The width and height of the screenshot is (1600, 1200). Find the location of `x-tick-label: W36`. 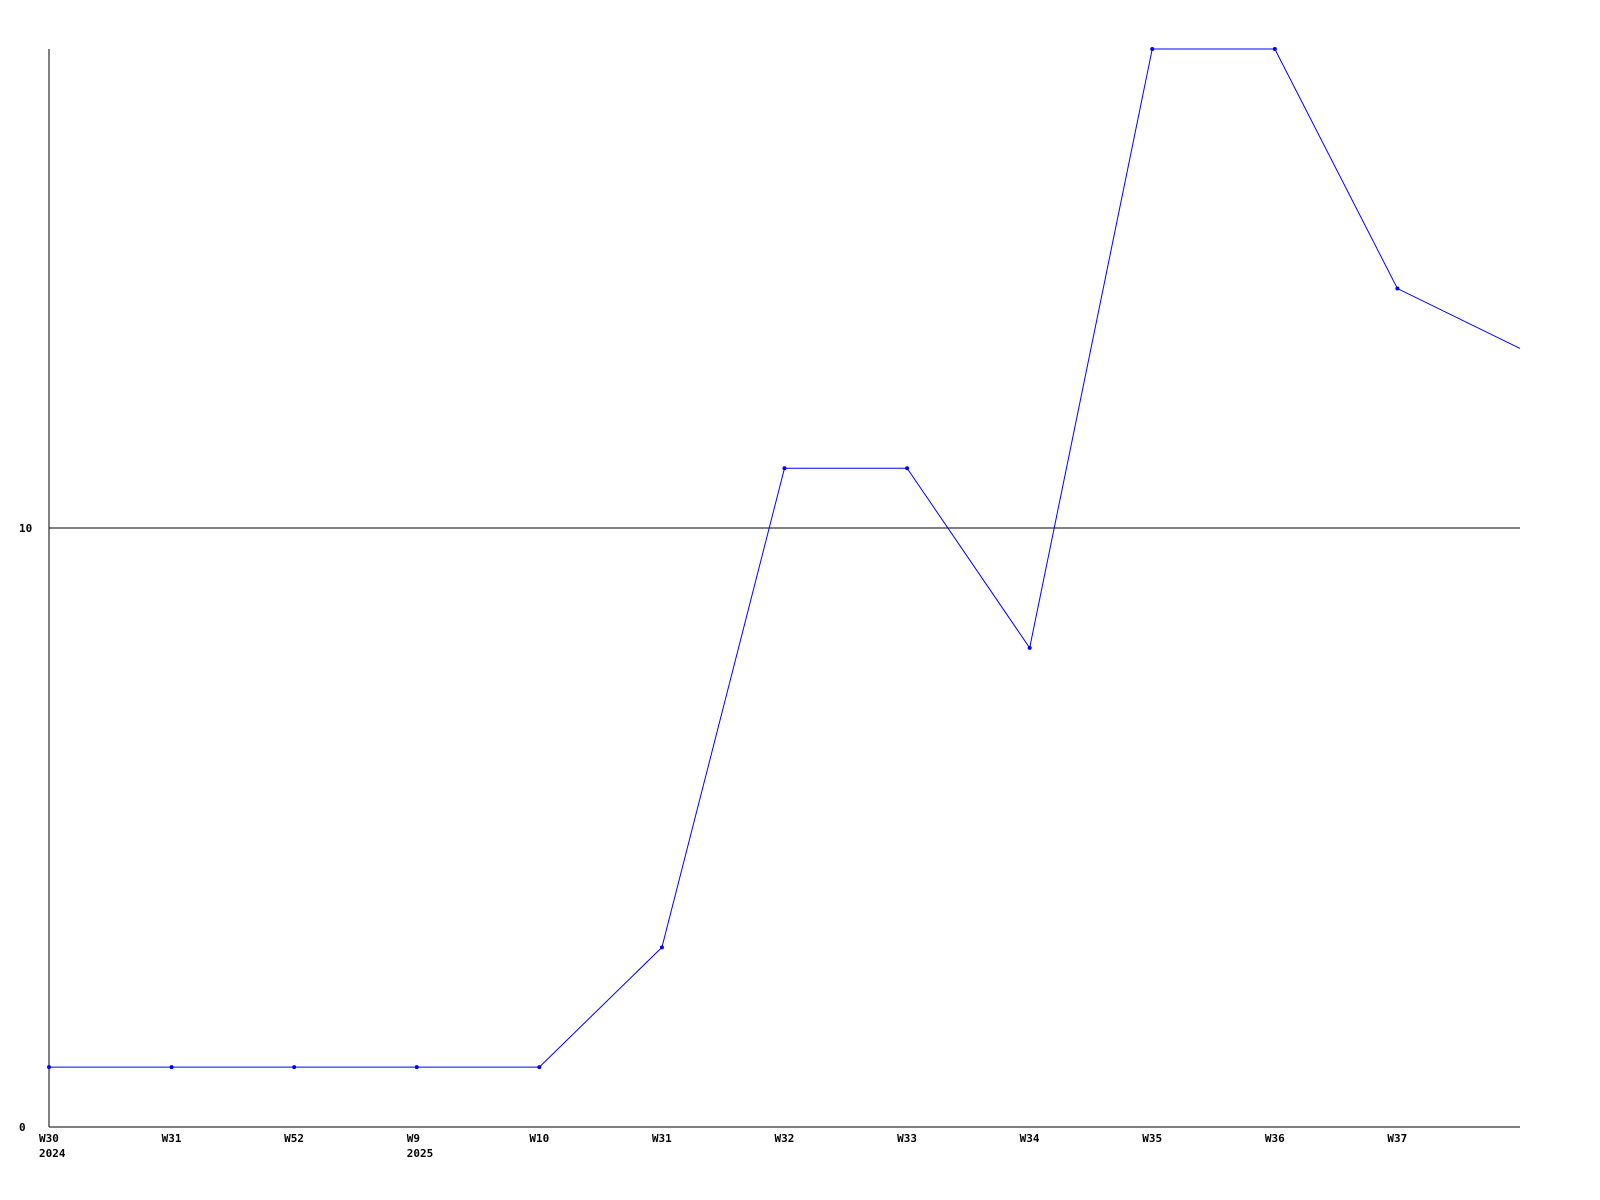

x-tick-label: W36 is located at coordinates (1275, 1138).